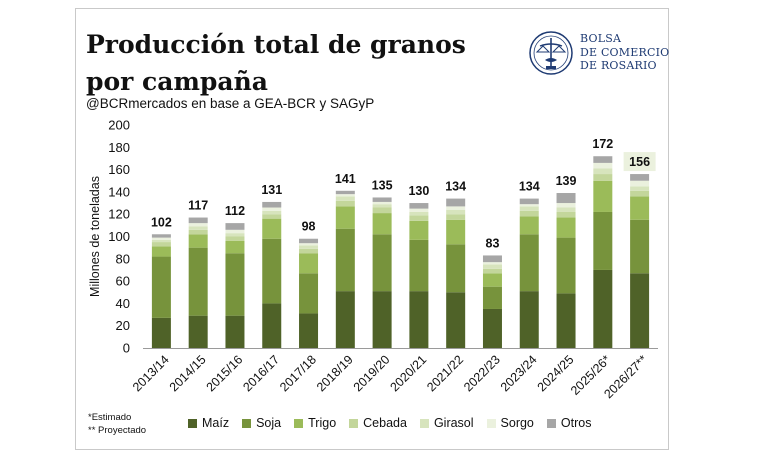 This screenshot has width=779, height=459. I want to click on logo-line-1: BOLSA, so click(601, 38).